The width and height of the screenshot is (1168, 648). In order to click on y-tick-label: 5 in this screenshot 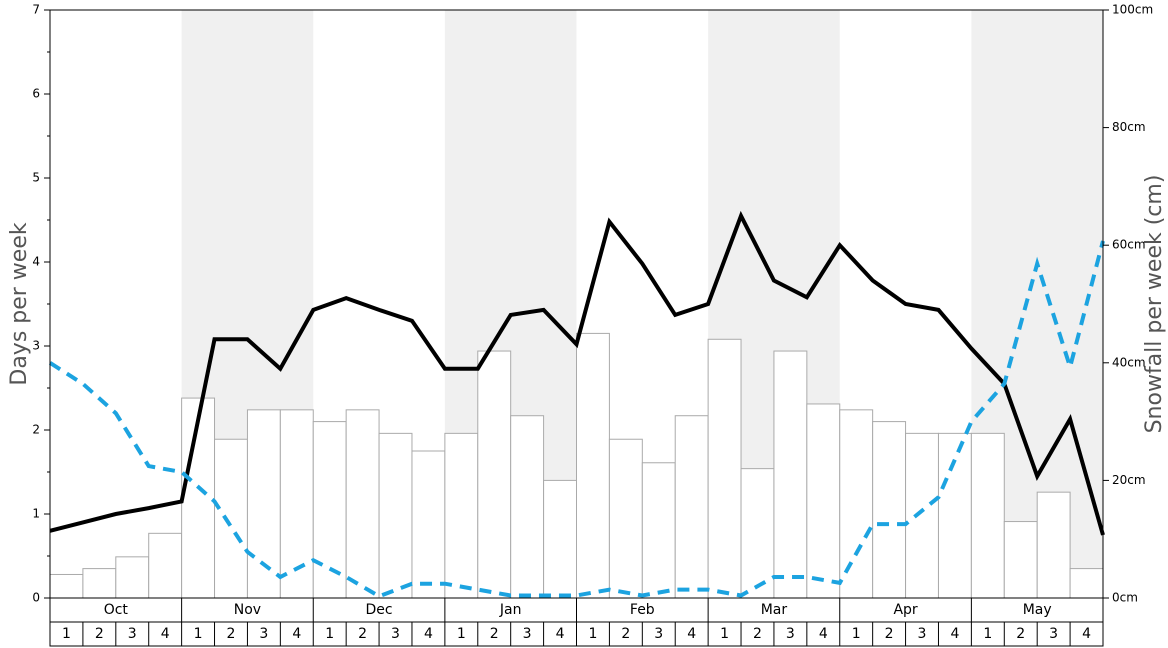, I will do `click(36, 178)`.